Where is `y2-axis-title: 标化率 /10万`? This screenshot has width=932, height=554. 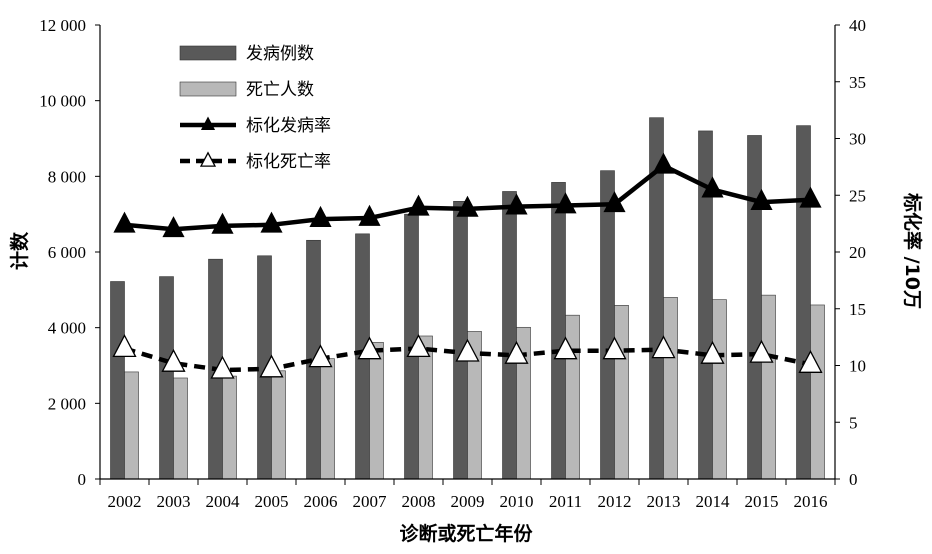 y2-axis-title: 标化率 /10万 is located at coordinates (912, 251).